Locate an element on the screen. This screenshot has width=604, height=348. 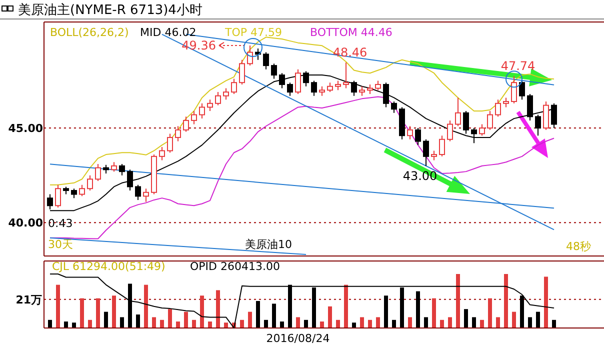
text: 48秒 is located at coordinates (578, 246).